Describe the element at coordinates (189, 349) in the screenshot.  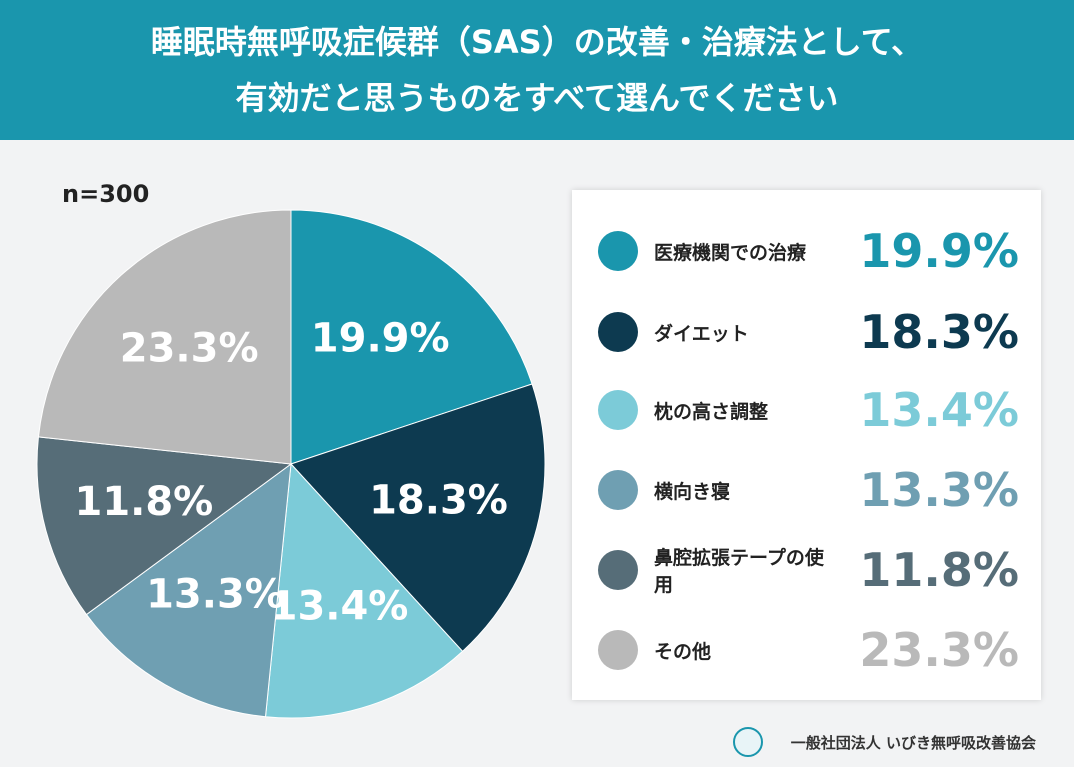
I see `slice-label: 23.3%` at that location.